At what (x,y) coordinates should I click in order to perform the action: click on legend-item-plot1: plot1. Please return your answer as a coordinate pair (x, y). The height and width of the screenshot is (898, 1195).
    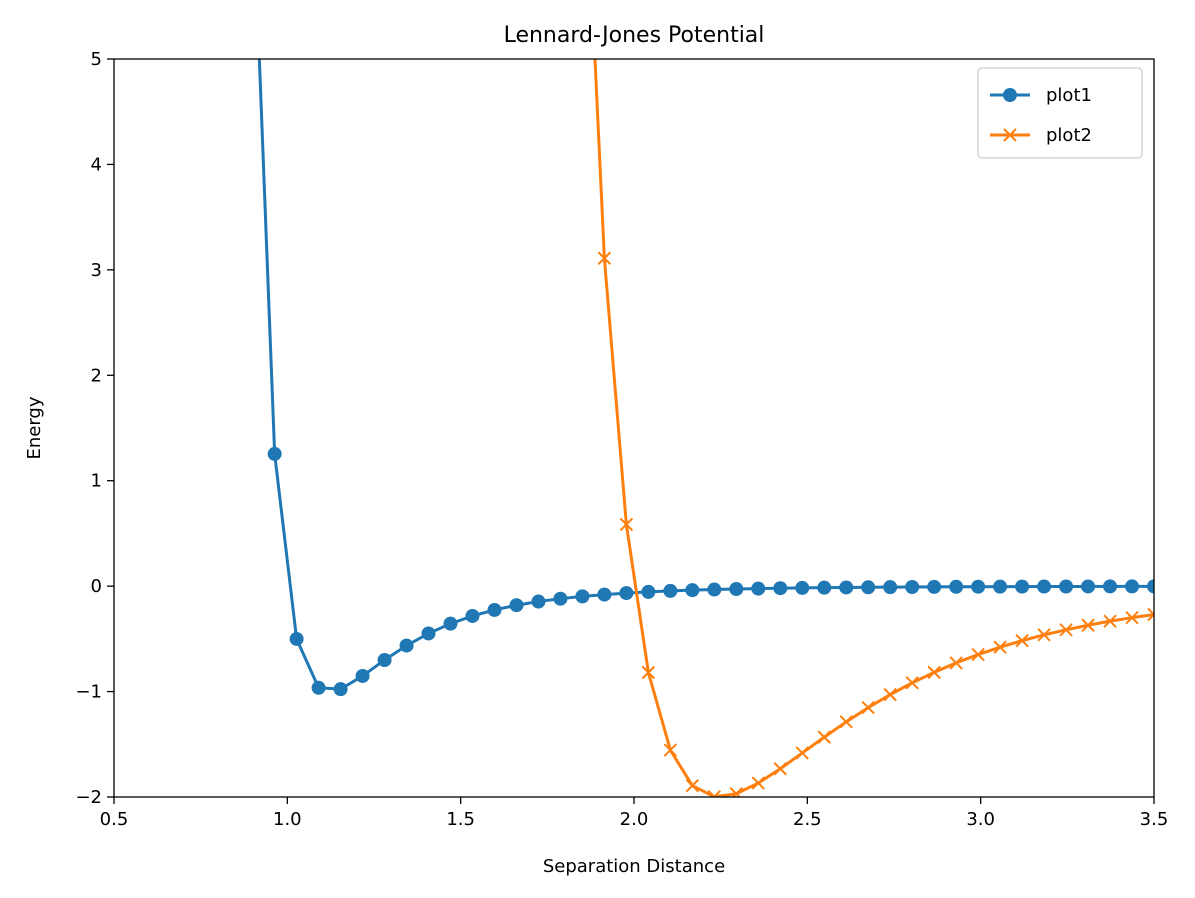
    Looking at the image, I should click on (1041, 95).